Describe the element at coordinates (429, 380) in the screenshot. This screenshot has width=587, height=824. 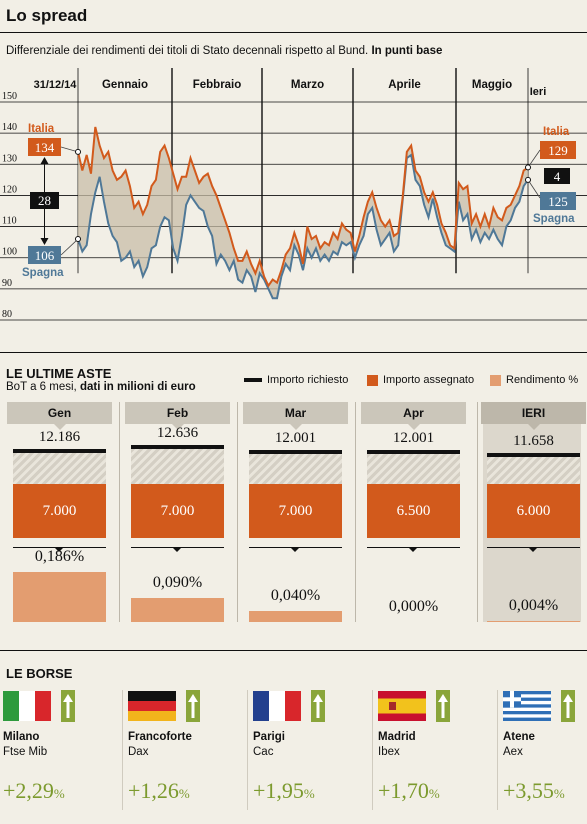
I see `legend-assegnato-label: Importo assegnato` at that location.